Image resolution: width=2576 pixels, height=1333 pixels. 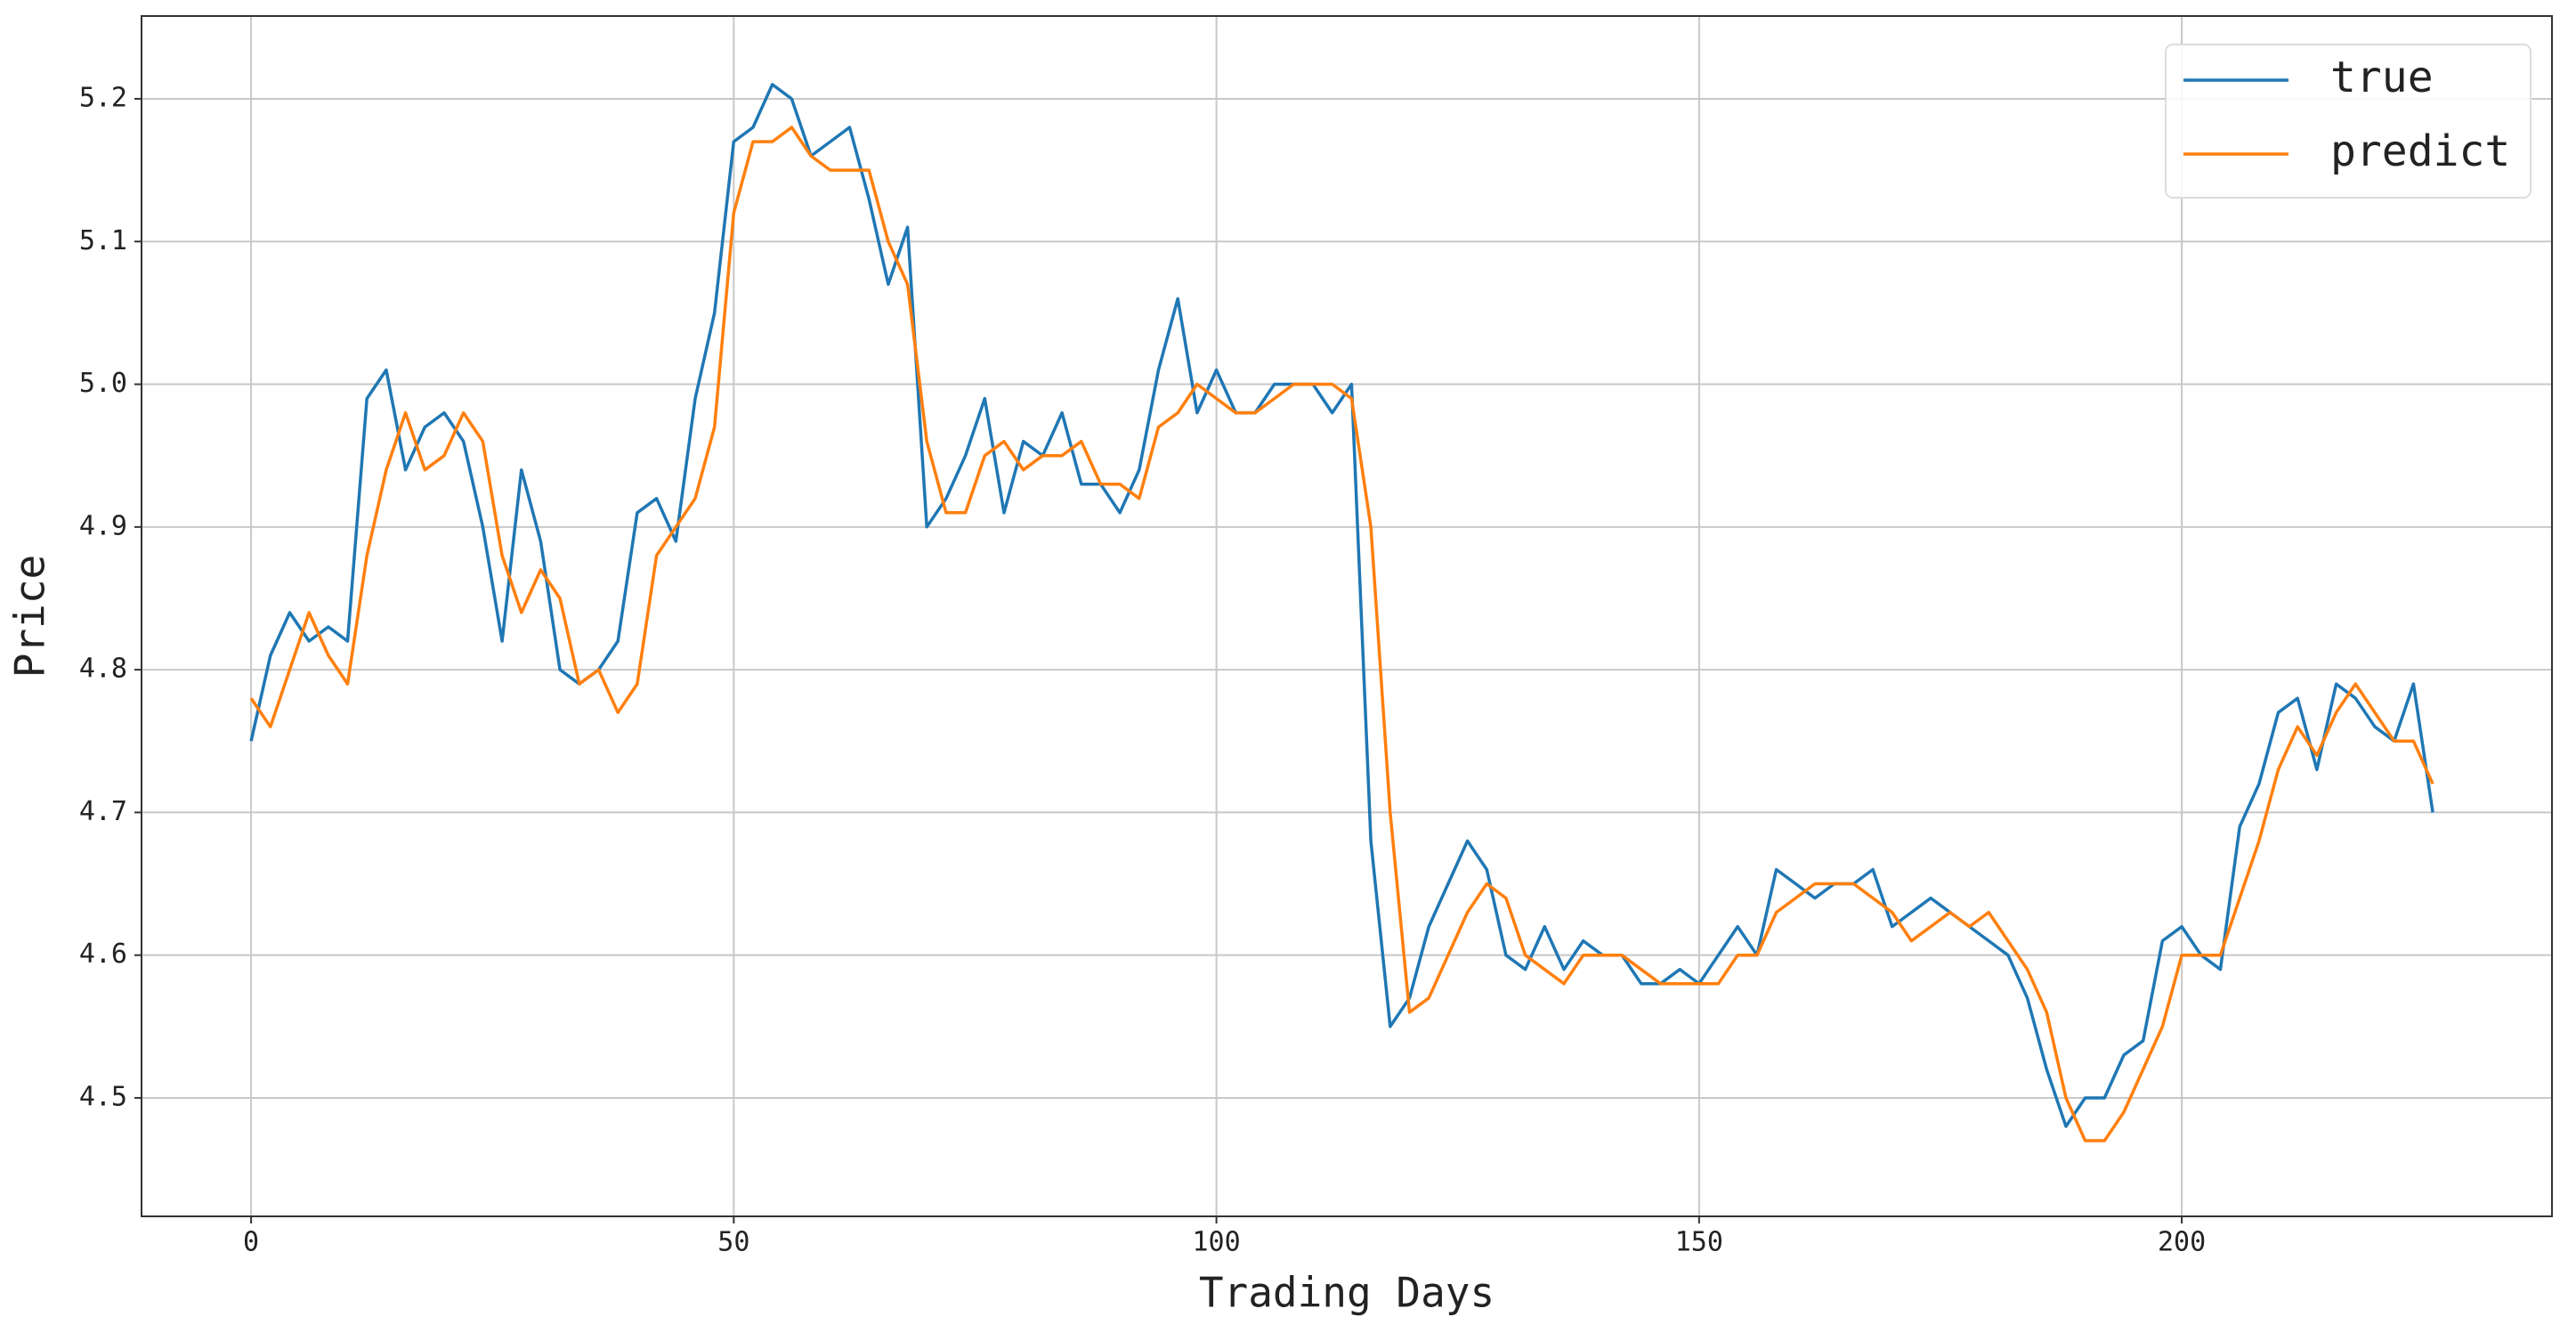 What do you see at coordinates (733, 1242) in the screenshot?
I see `x-tick-label: 50` at bounding box center [733, 1242].